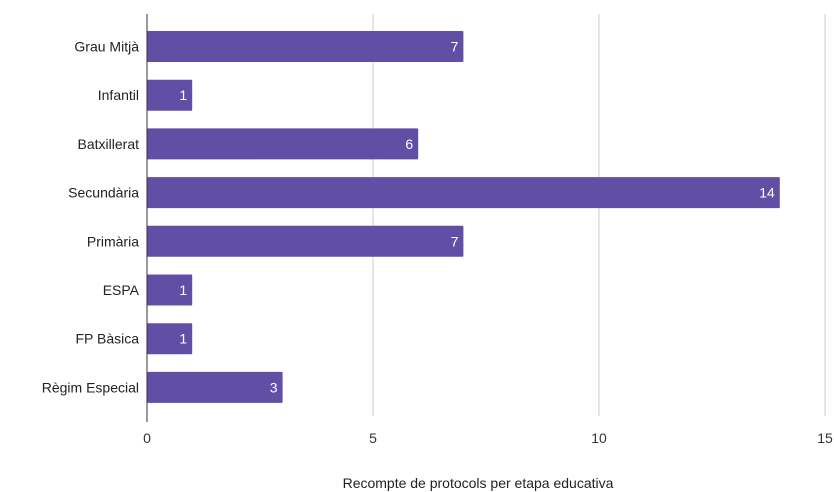 The height and width of the screenshot is (492, 834). Describe the element at coordinates (599, 438) in the screenshot. I see `x-tick-2: 10` at that location.